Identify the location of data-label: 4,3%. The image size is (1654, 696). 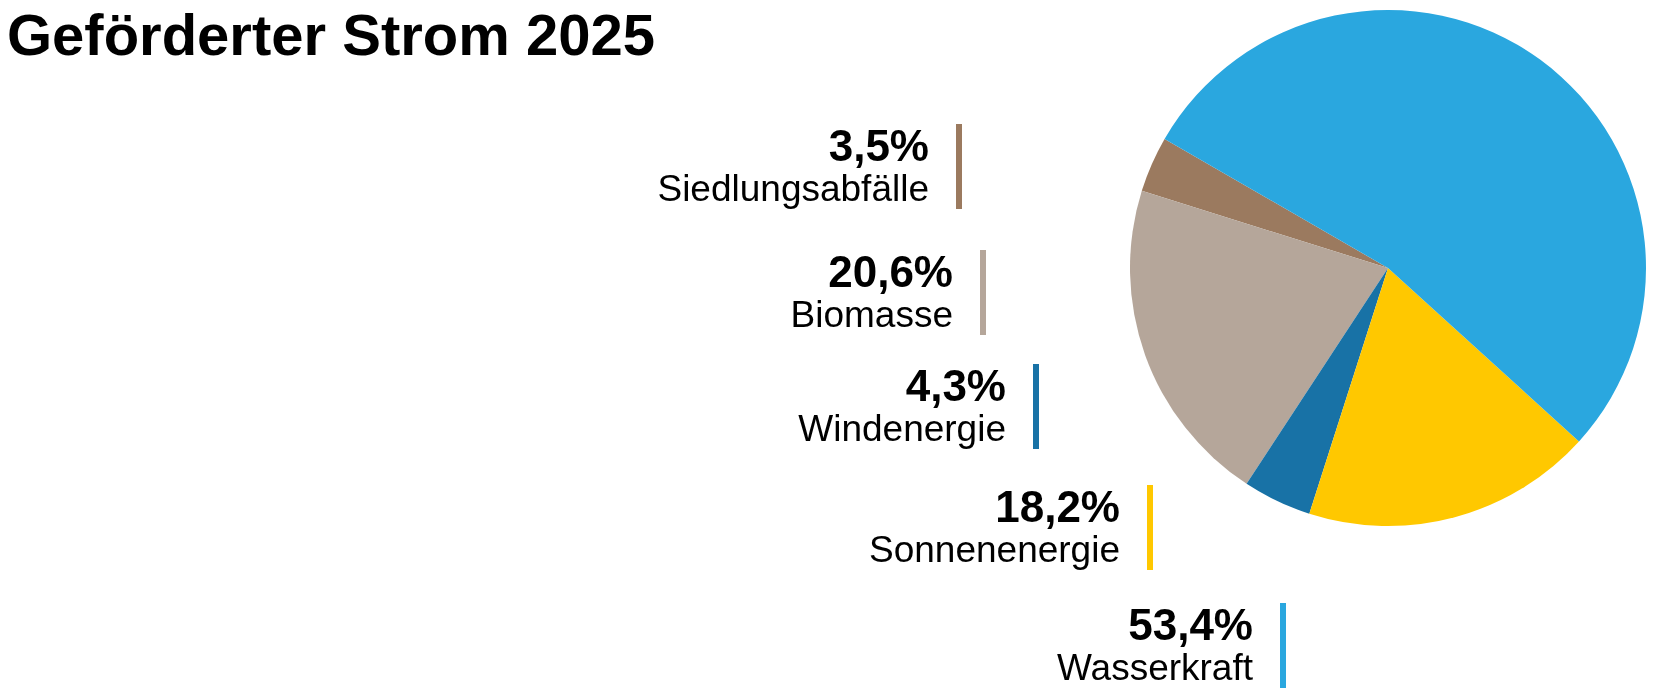
(955, 385).